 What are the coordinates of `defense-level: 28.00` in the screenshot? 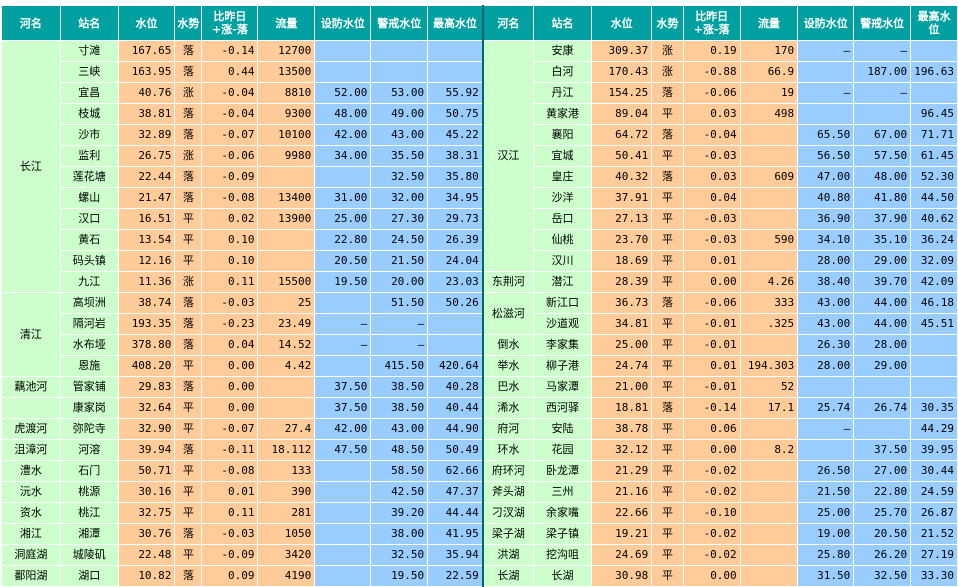 It's located at (826, 366).